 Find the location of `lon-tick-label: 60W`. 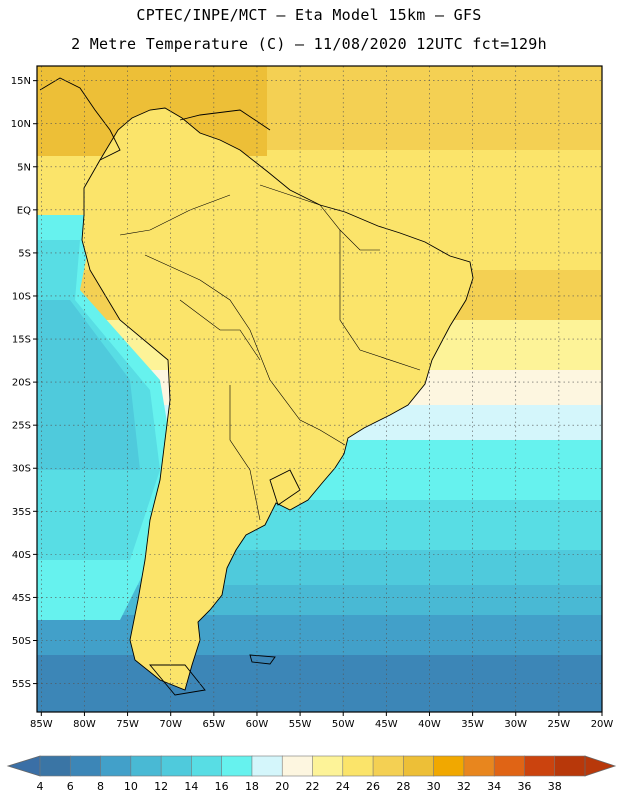

lon-tick-label: 60W is located at coordinates (257, 724).